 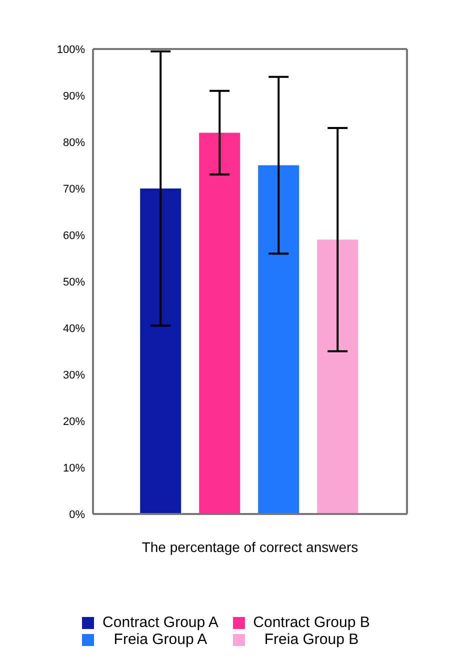 What do you see at coordinates (74, 375) in the screenshot?
I see `y-tick-label: 30%` at bounding box center [74, 375].